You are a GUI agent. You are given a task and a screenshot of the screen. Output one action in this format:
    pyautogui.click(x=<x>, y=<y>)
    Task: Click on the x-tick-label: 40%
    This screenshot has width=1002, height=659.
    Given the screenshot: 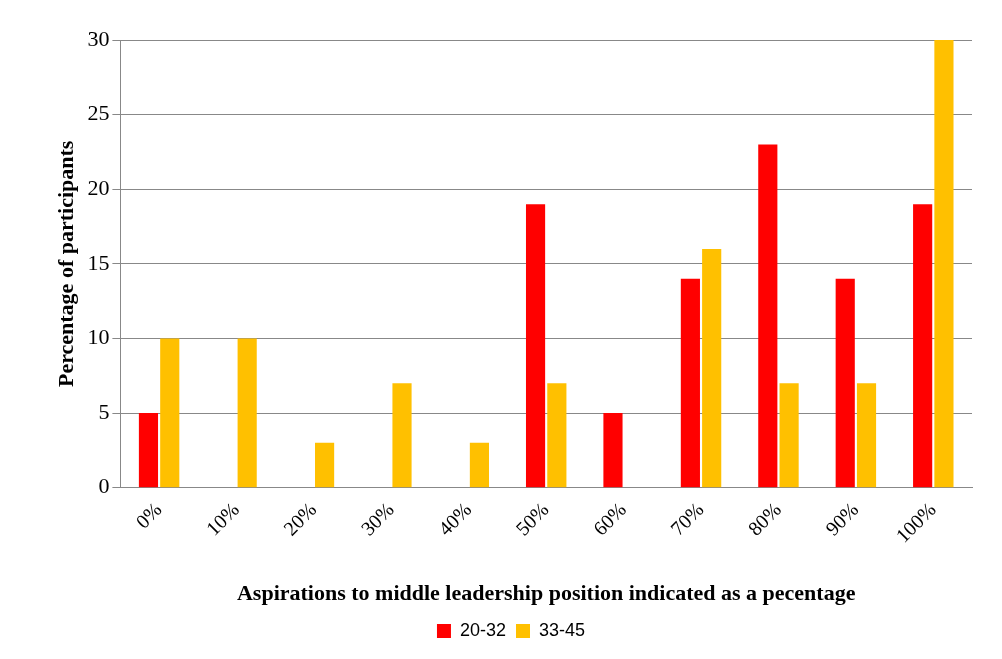 What is the action you would take?
    pyautogui.click(x=454, y=519)
    